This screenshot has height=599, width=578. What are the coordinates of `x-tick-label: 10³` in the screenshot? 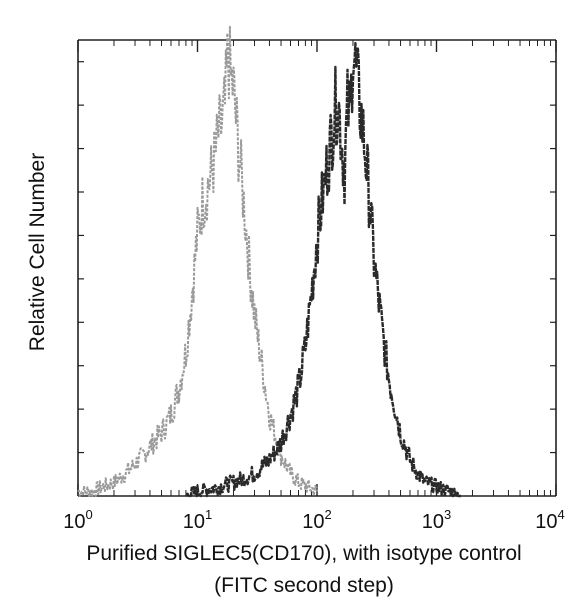 It's located at (436, 520).